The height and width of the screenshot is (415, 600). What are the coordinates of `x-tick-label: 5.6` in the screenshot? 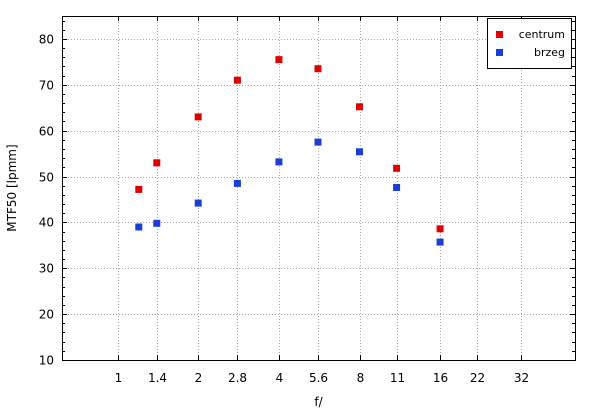 It's located at (318, 378).